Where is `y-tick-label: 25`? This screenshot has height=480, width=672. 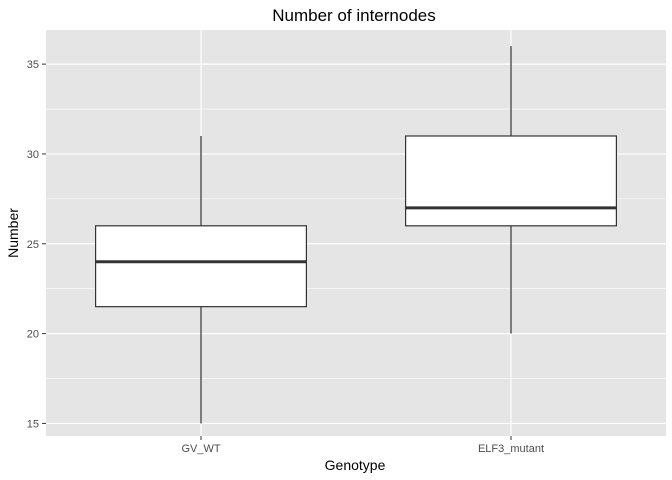 y-tick-label: 25 is located at coordinates (33, 245).